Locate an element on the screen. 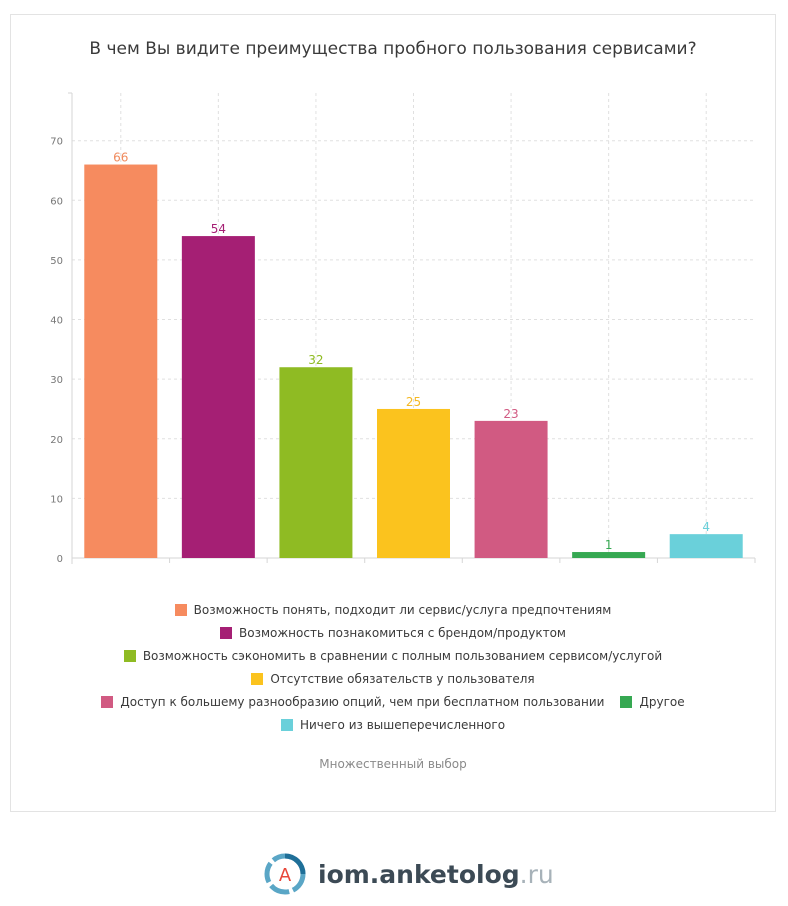  legend-row: Ничего из вышеперечисленного is located at coordinates (393, 724).